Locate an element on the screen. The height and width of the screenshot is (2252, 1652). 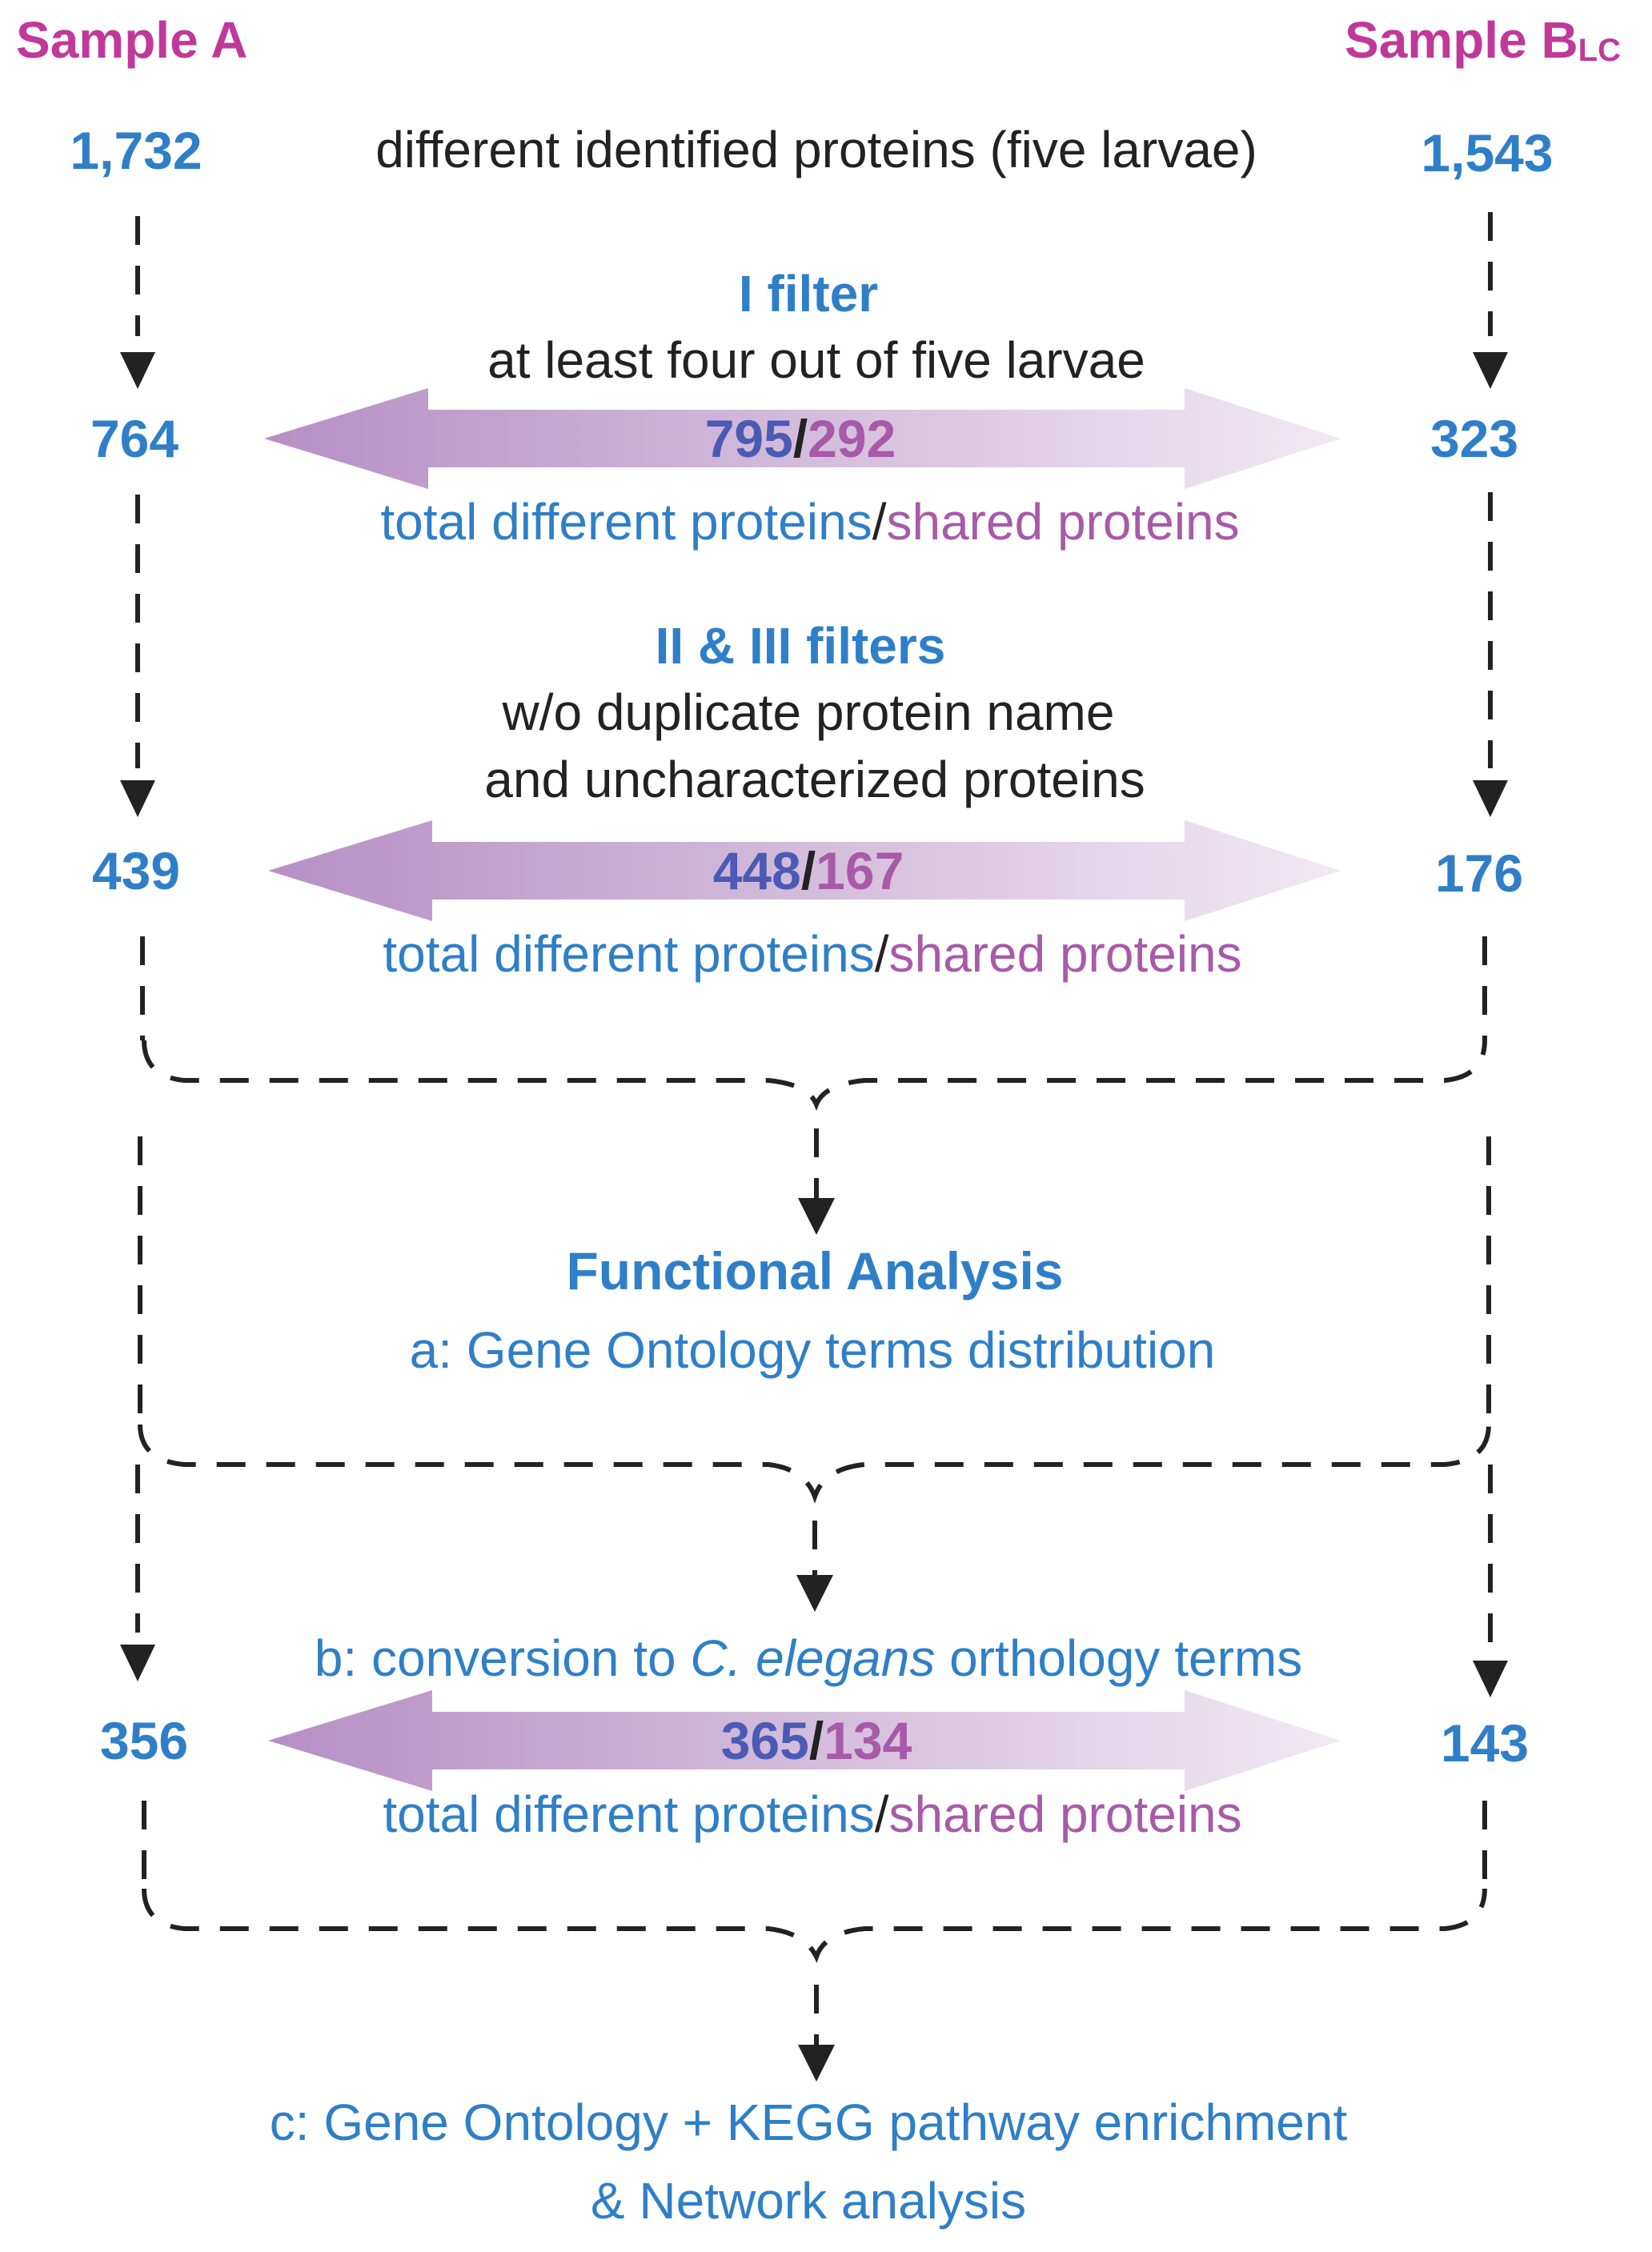
stage1-left-count: 764 is located at coordinates (134, 438).